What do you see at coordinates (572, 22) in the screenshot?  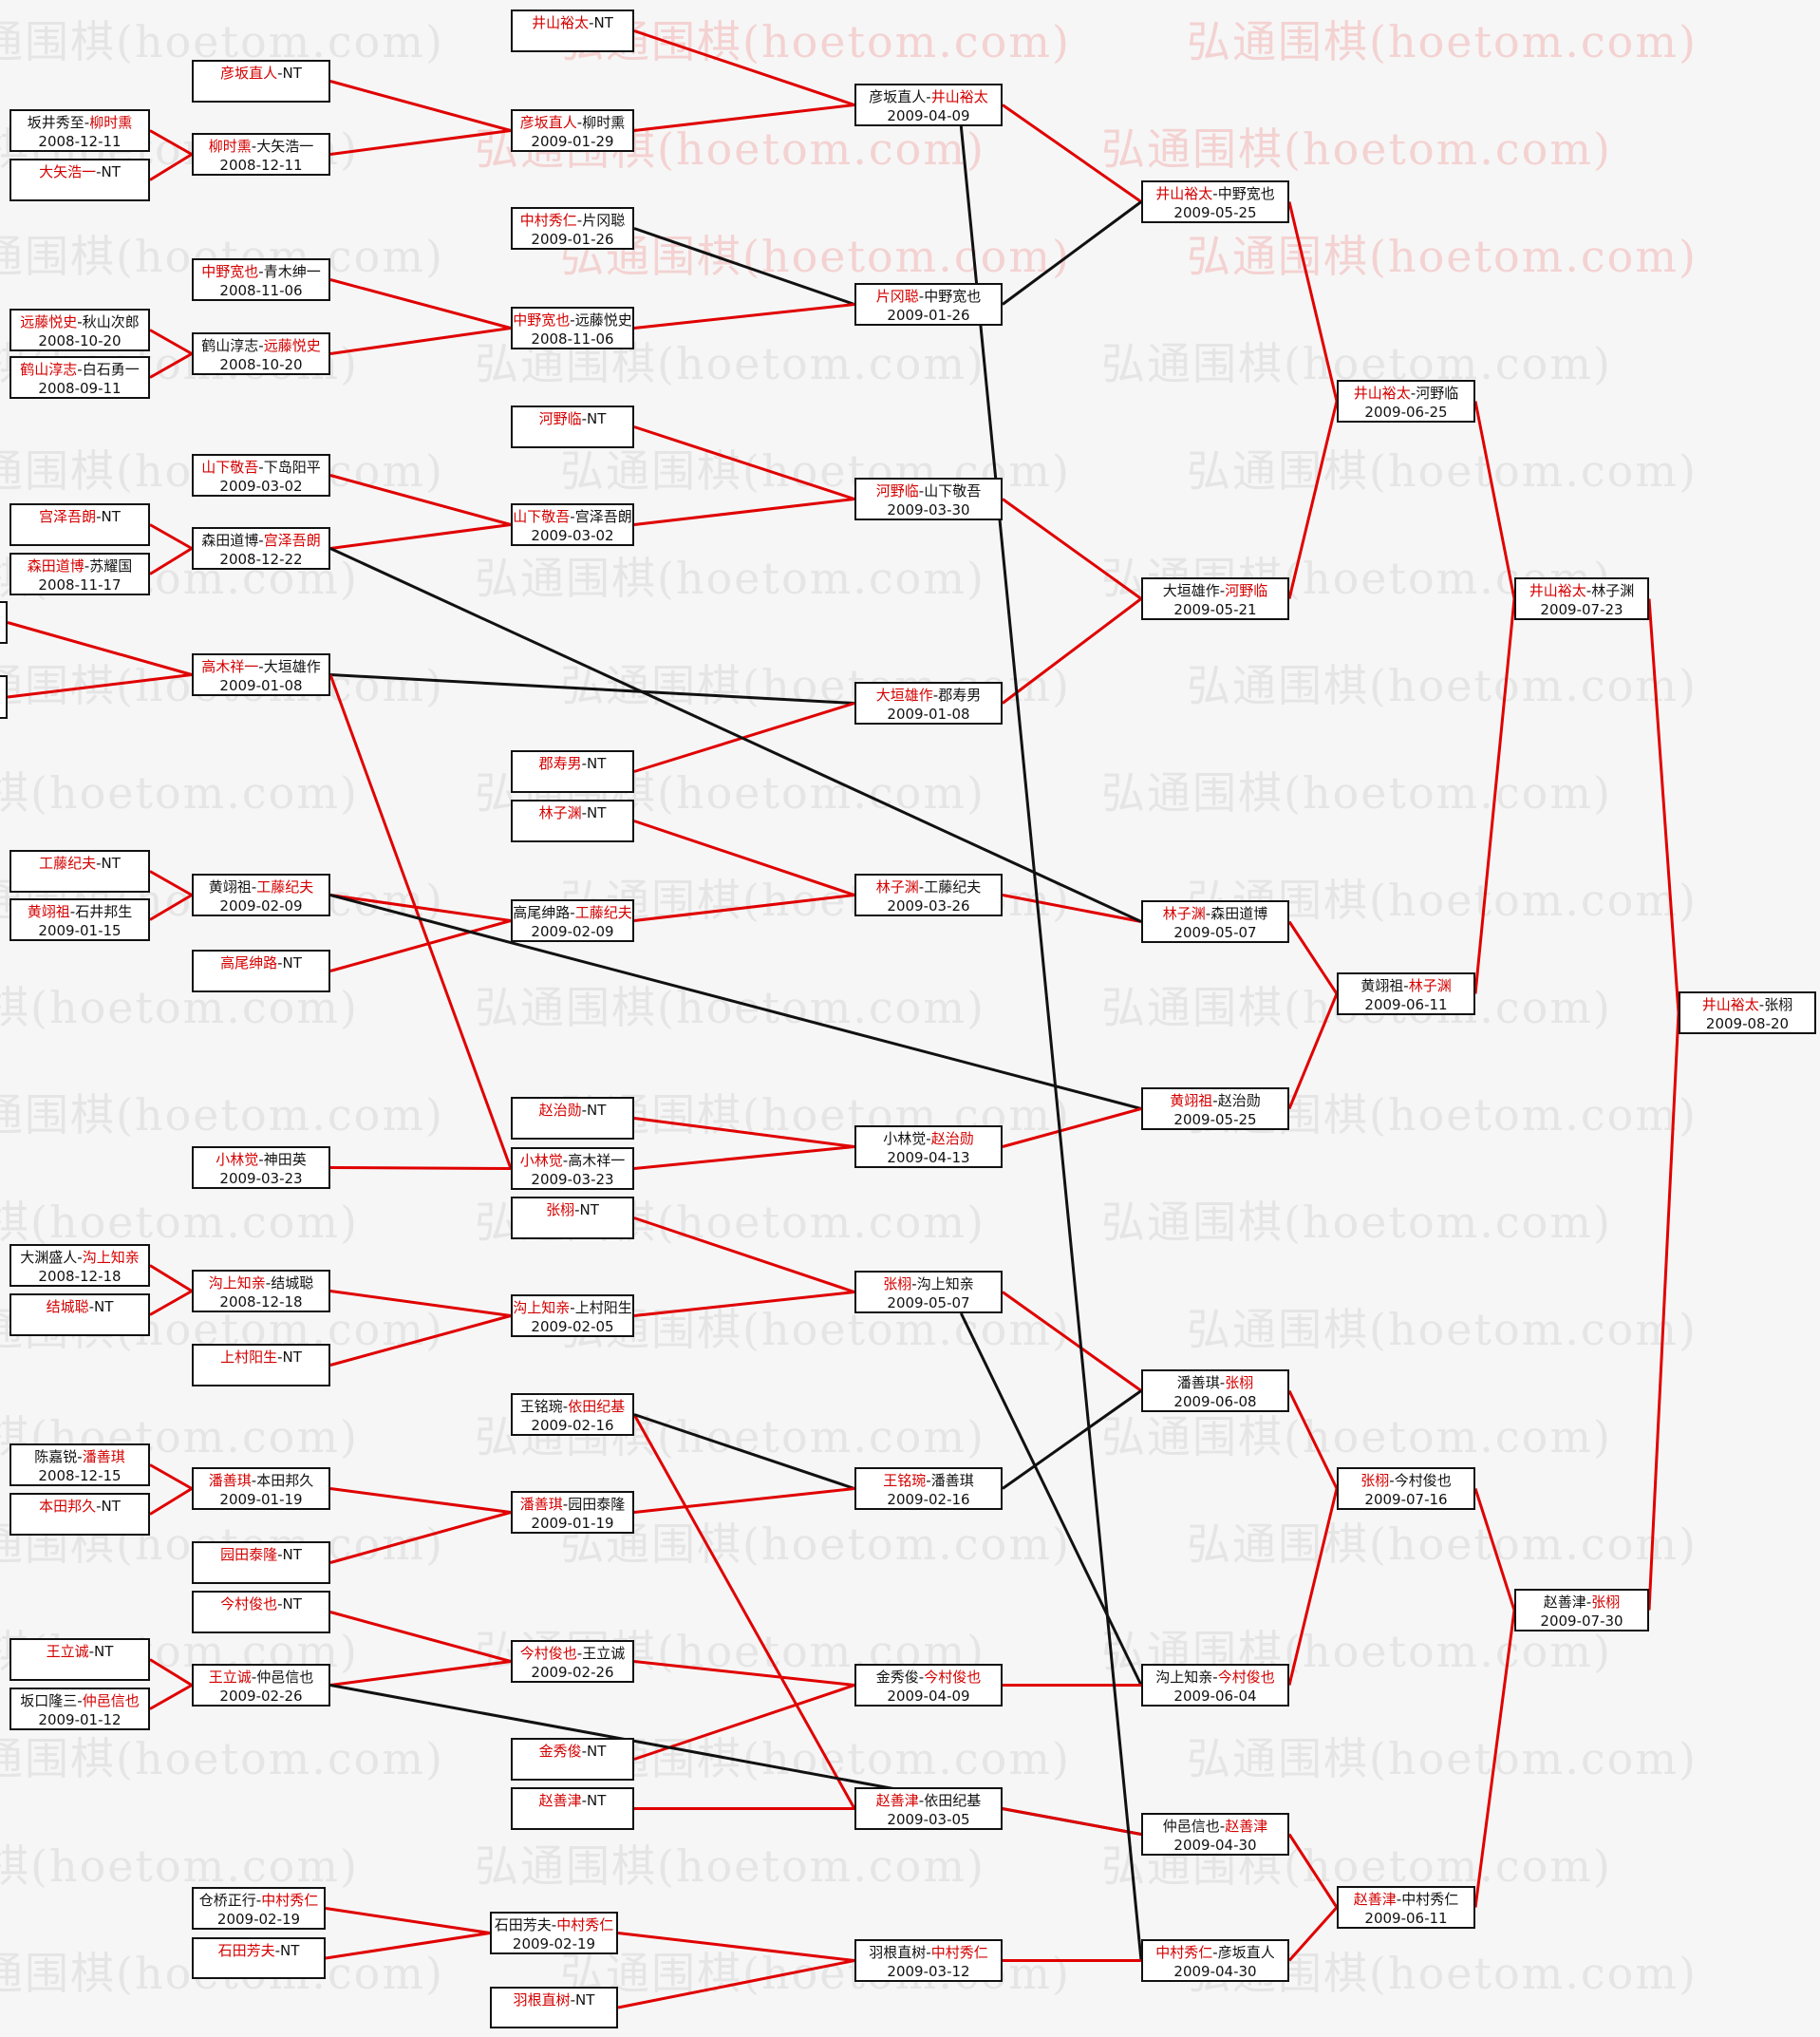 I see `match-players: 井山裕太-NT` at bounding box center [572, 22].